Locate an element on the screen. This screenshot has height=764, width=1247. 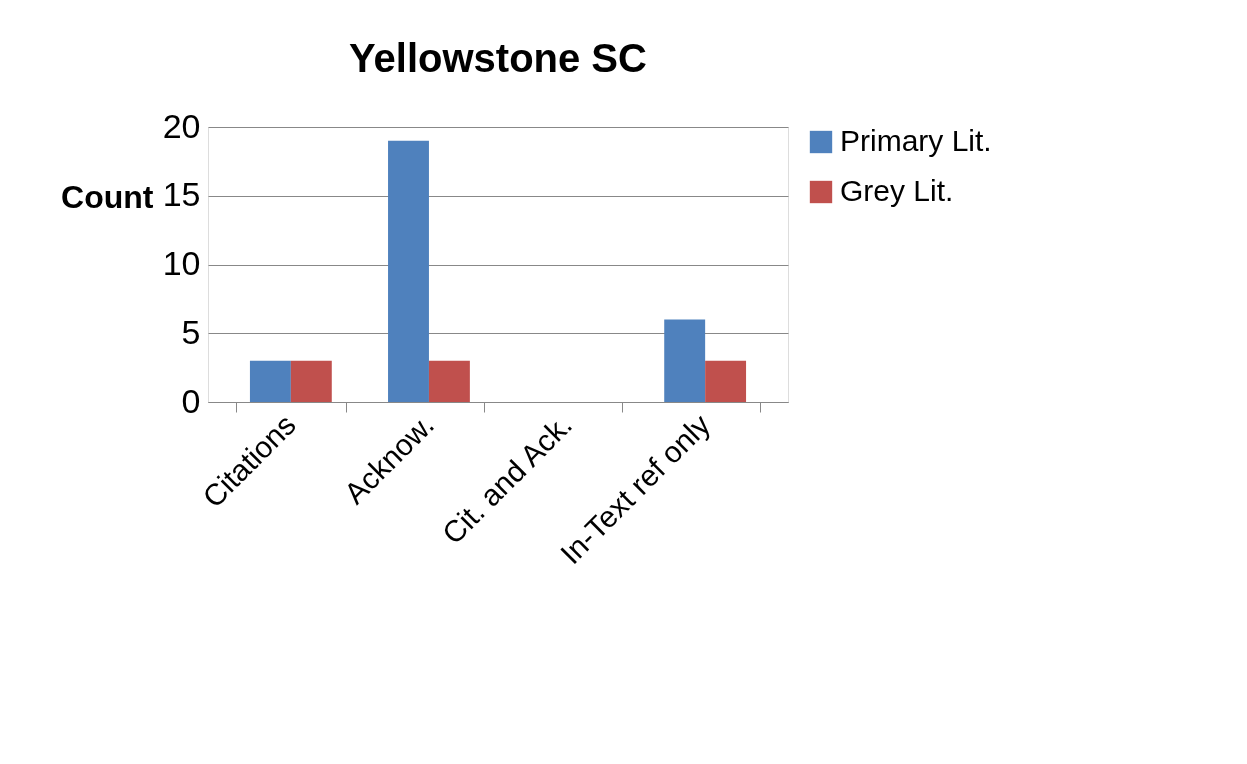
y-tick-label: 20 is located at coordinates (181, 125).